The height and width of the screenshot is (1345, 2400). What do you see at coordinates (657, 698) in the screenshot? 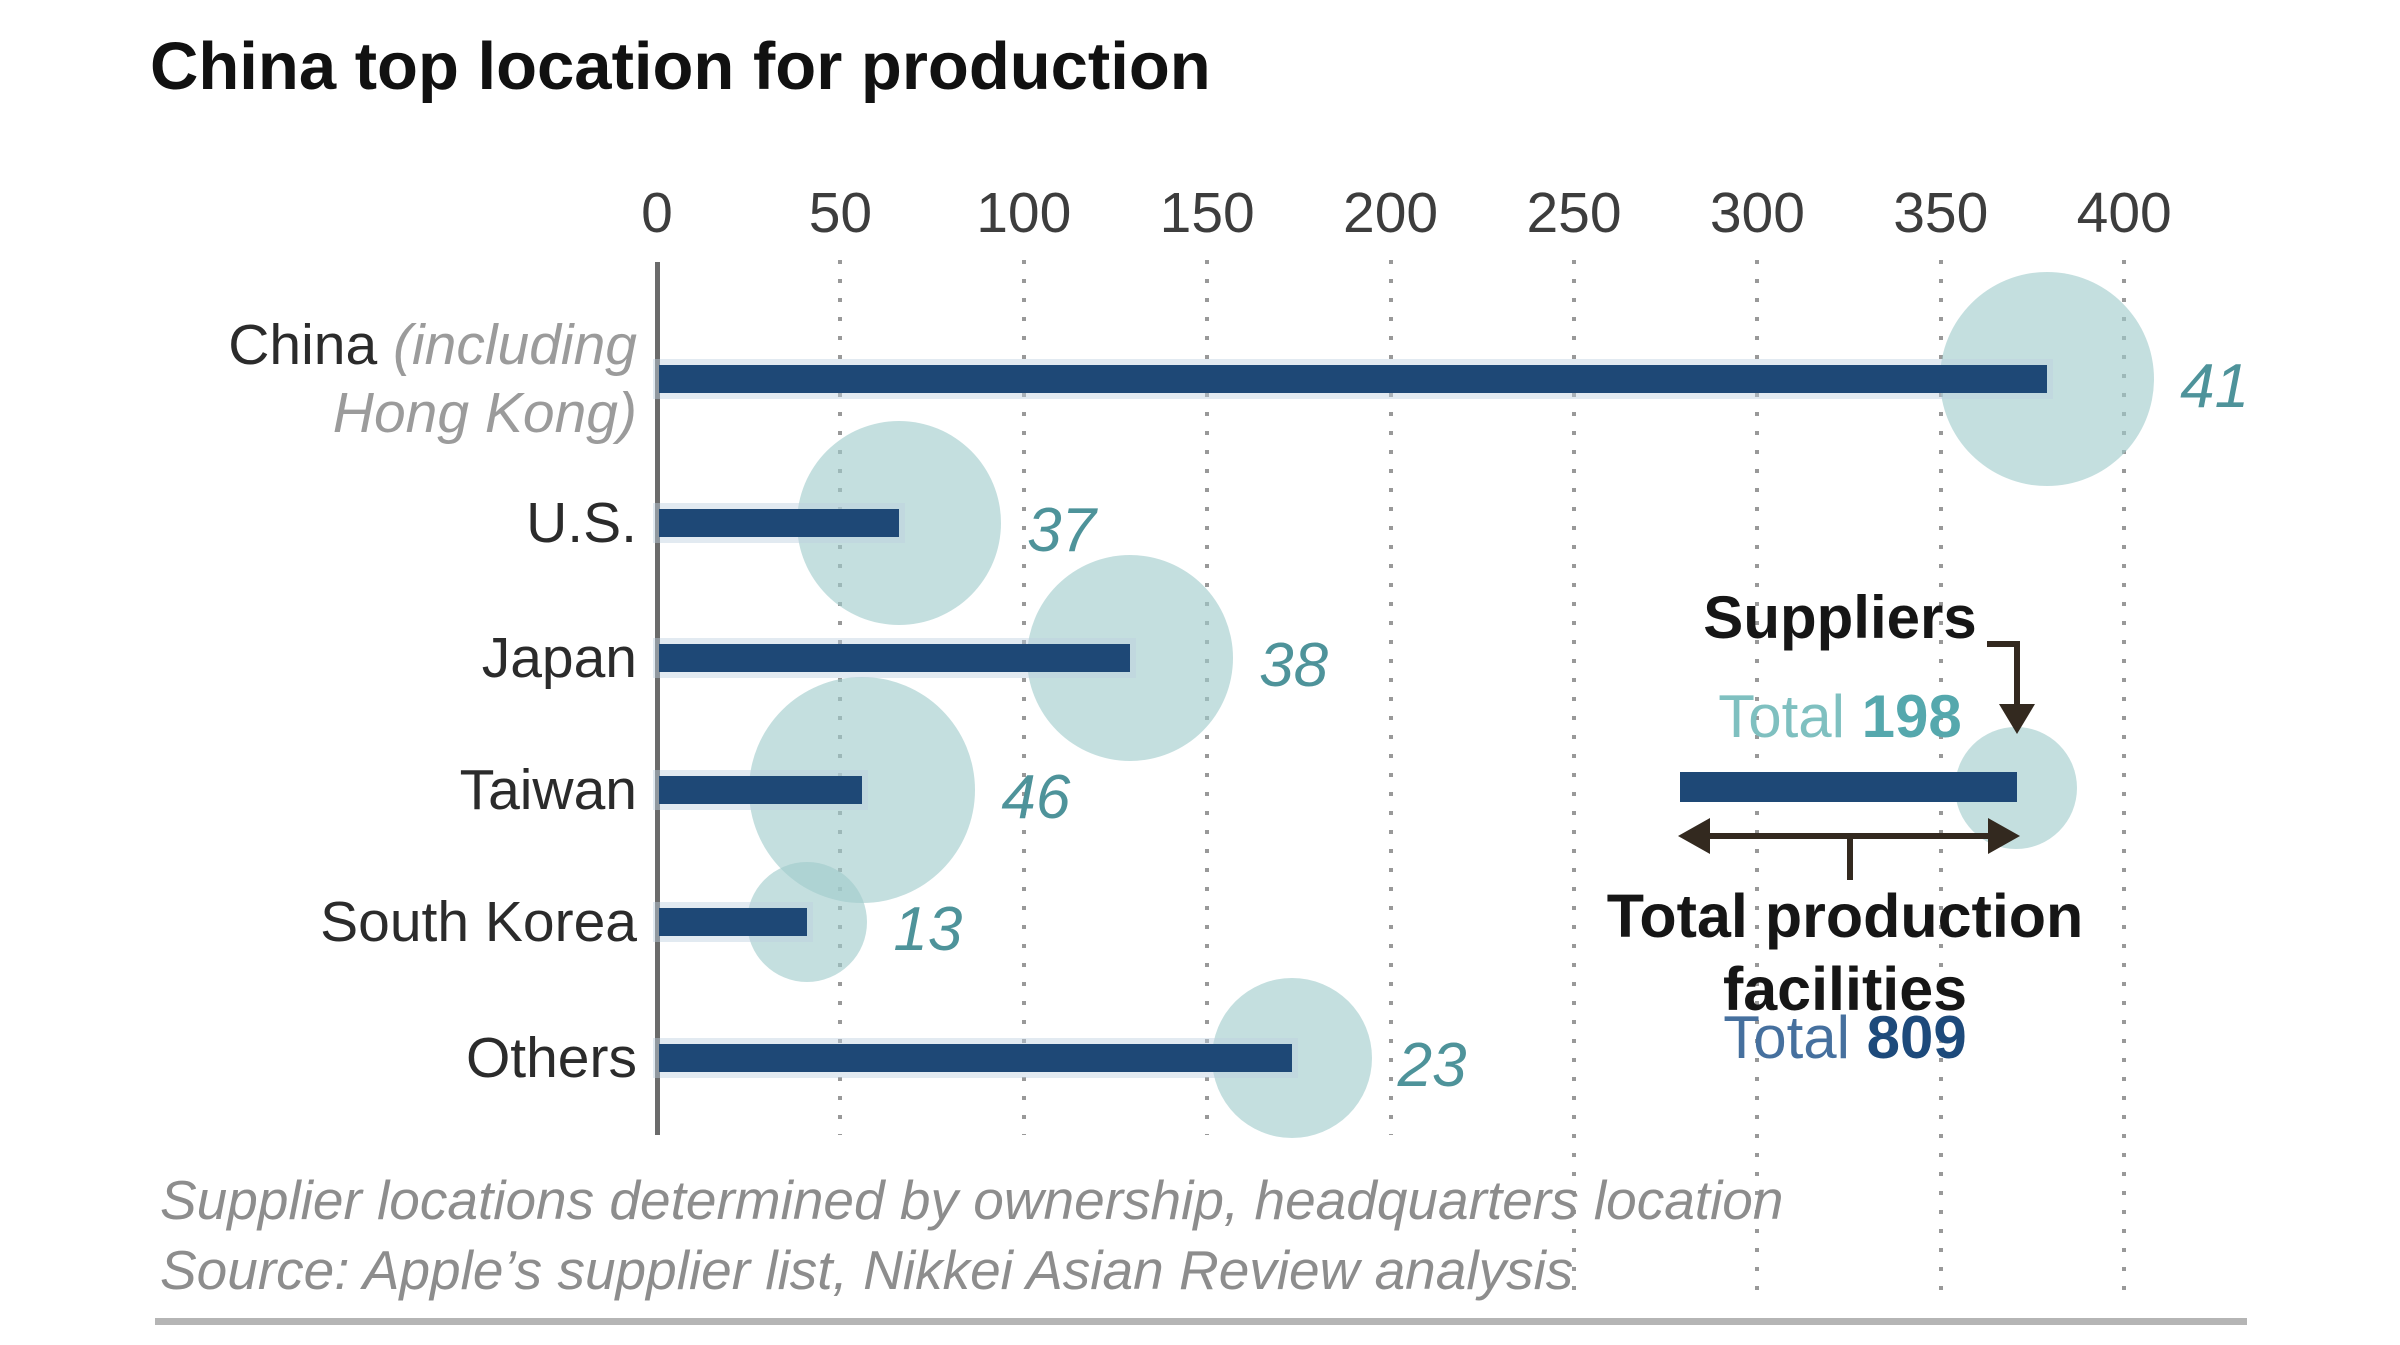
I see `x-axis-zero-line` at bounding box center [657, 698].